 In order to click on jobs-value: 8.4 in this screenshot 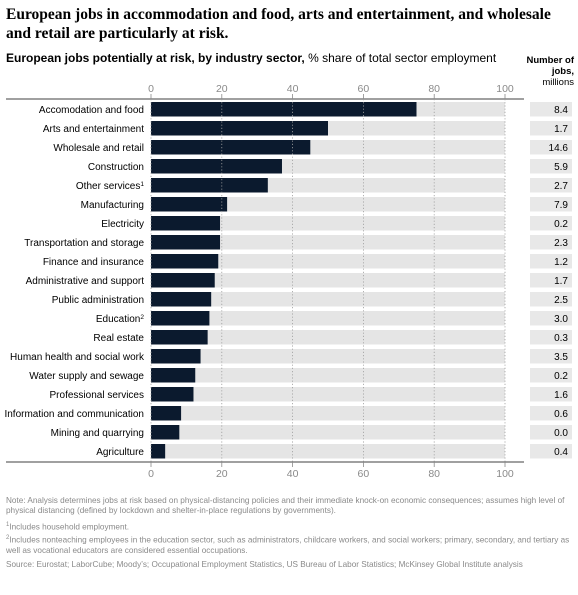, I will do `click(561, 110)`.